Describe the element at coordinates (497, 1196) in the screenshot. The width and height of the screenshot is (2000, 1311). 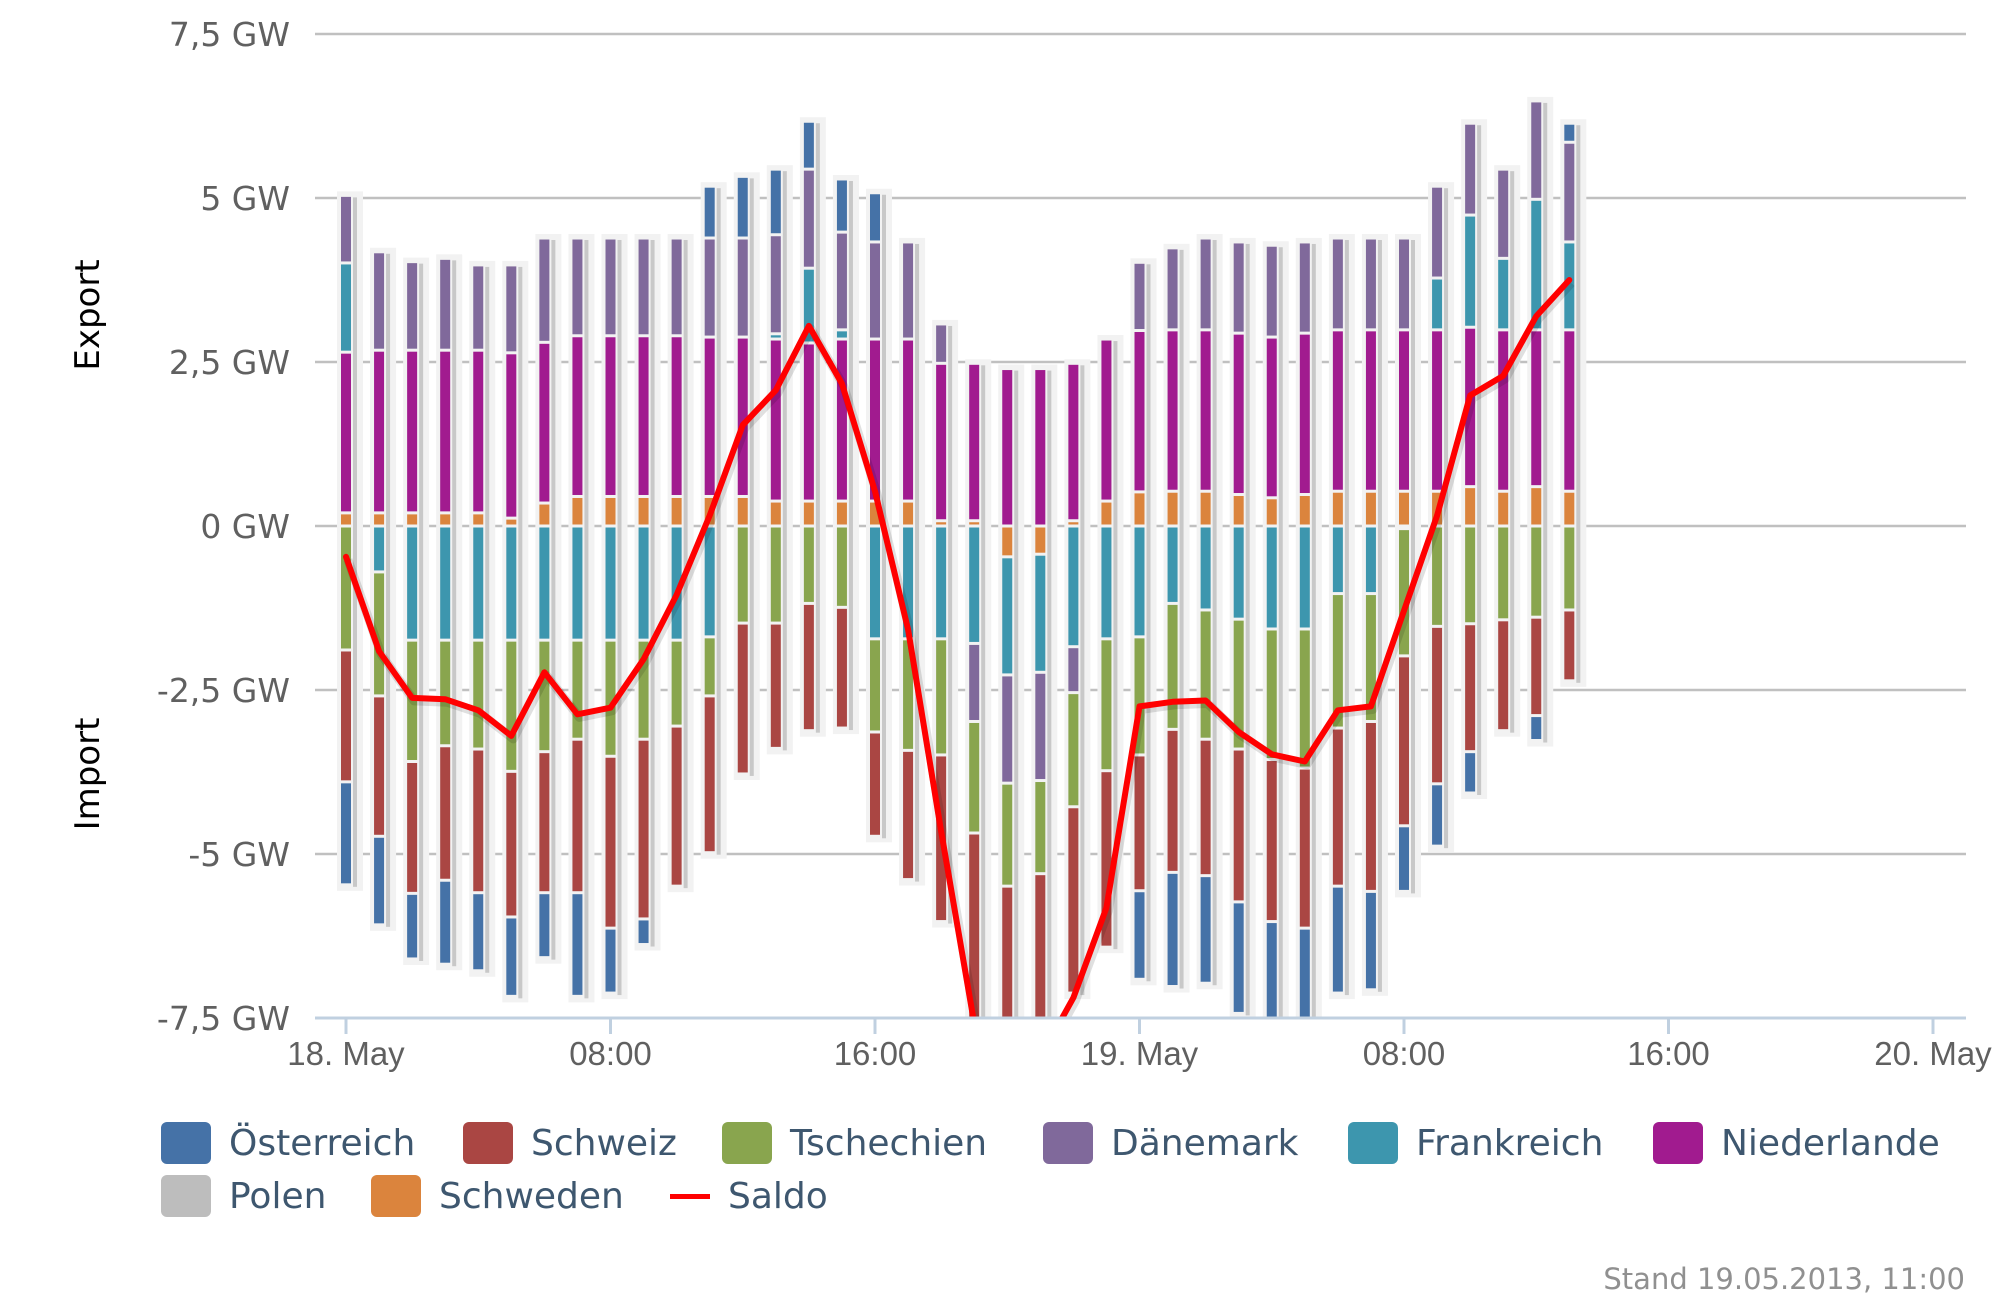
I see `legend-item-schweden: Schweden` at that location.